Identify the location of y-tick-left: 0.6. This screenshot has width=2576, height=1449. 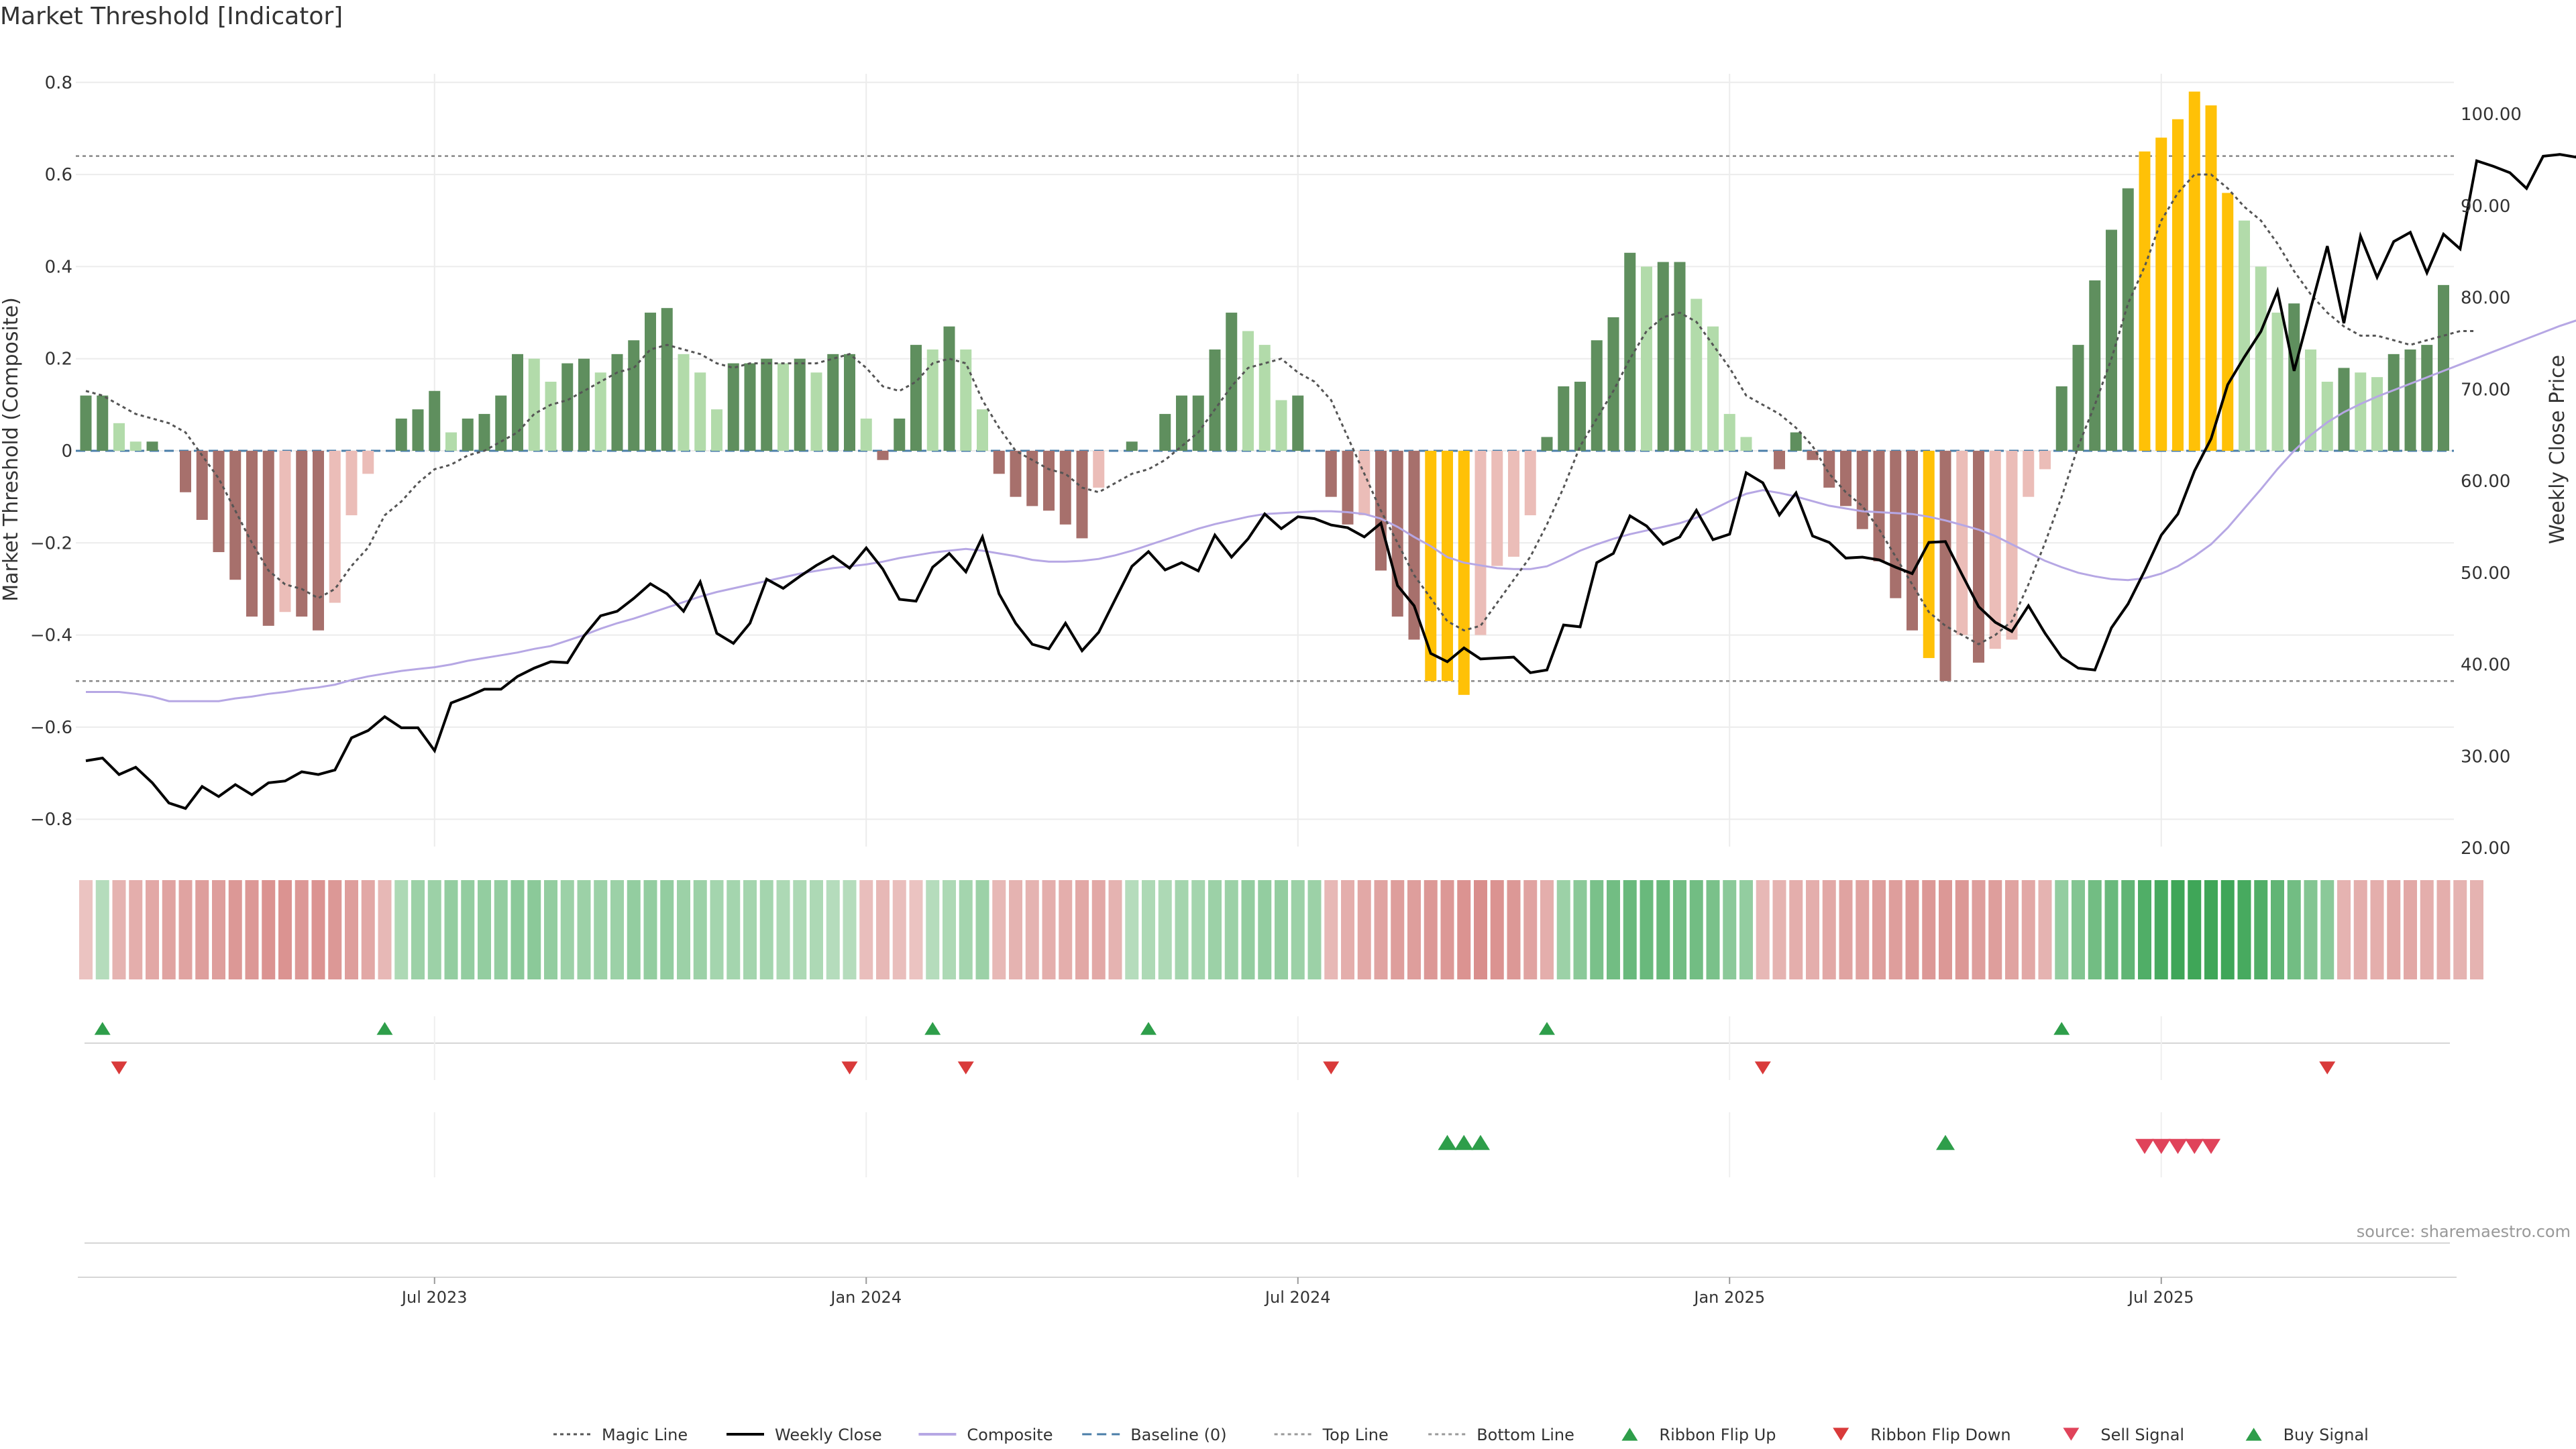
(58, 175).